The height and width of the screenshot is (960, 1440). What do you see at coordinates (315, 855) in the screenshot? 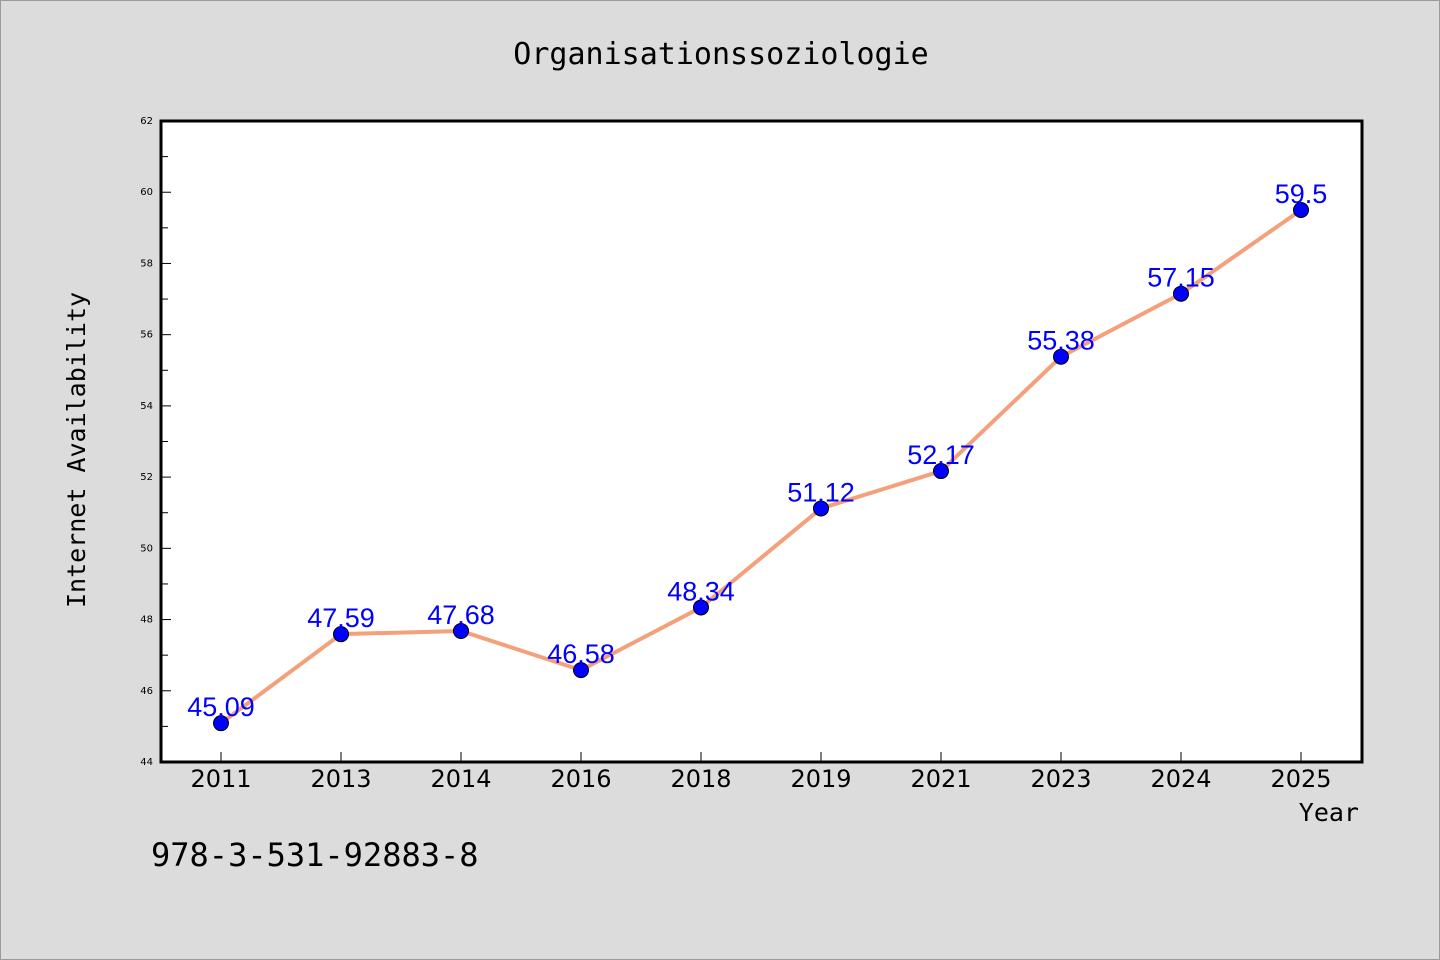
I see `footer-isbn: 978-3-531-92883-8` at bounding box center [315, 855].